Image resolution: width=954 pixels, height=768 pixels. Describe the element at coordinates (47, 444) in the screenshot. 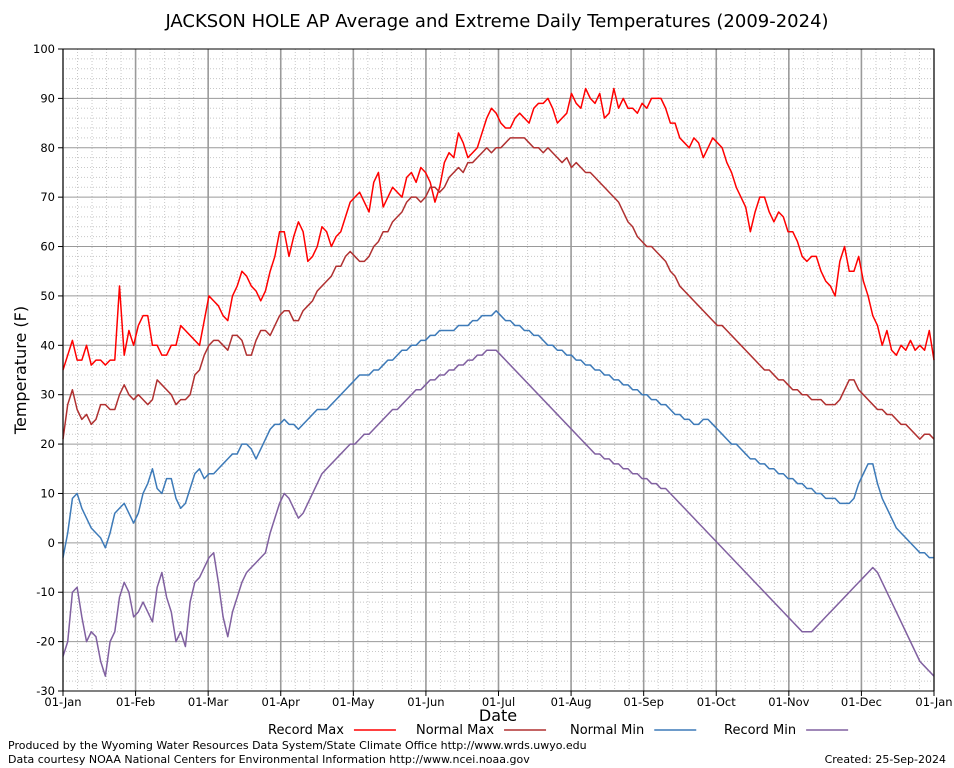

I see `y-tick-label: 20` at that location.